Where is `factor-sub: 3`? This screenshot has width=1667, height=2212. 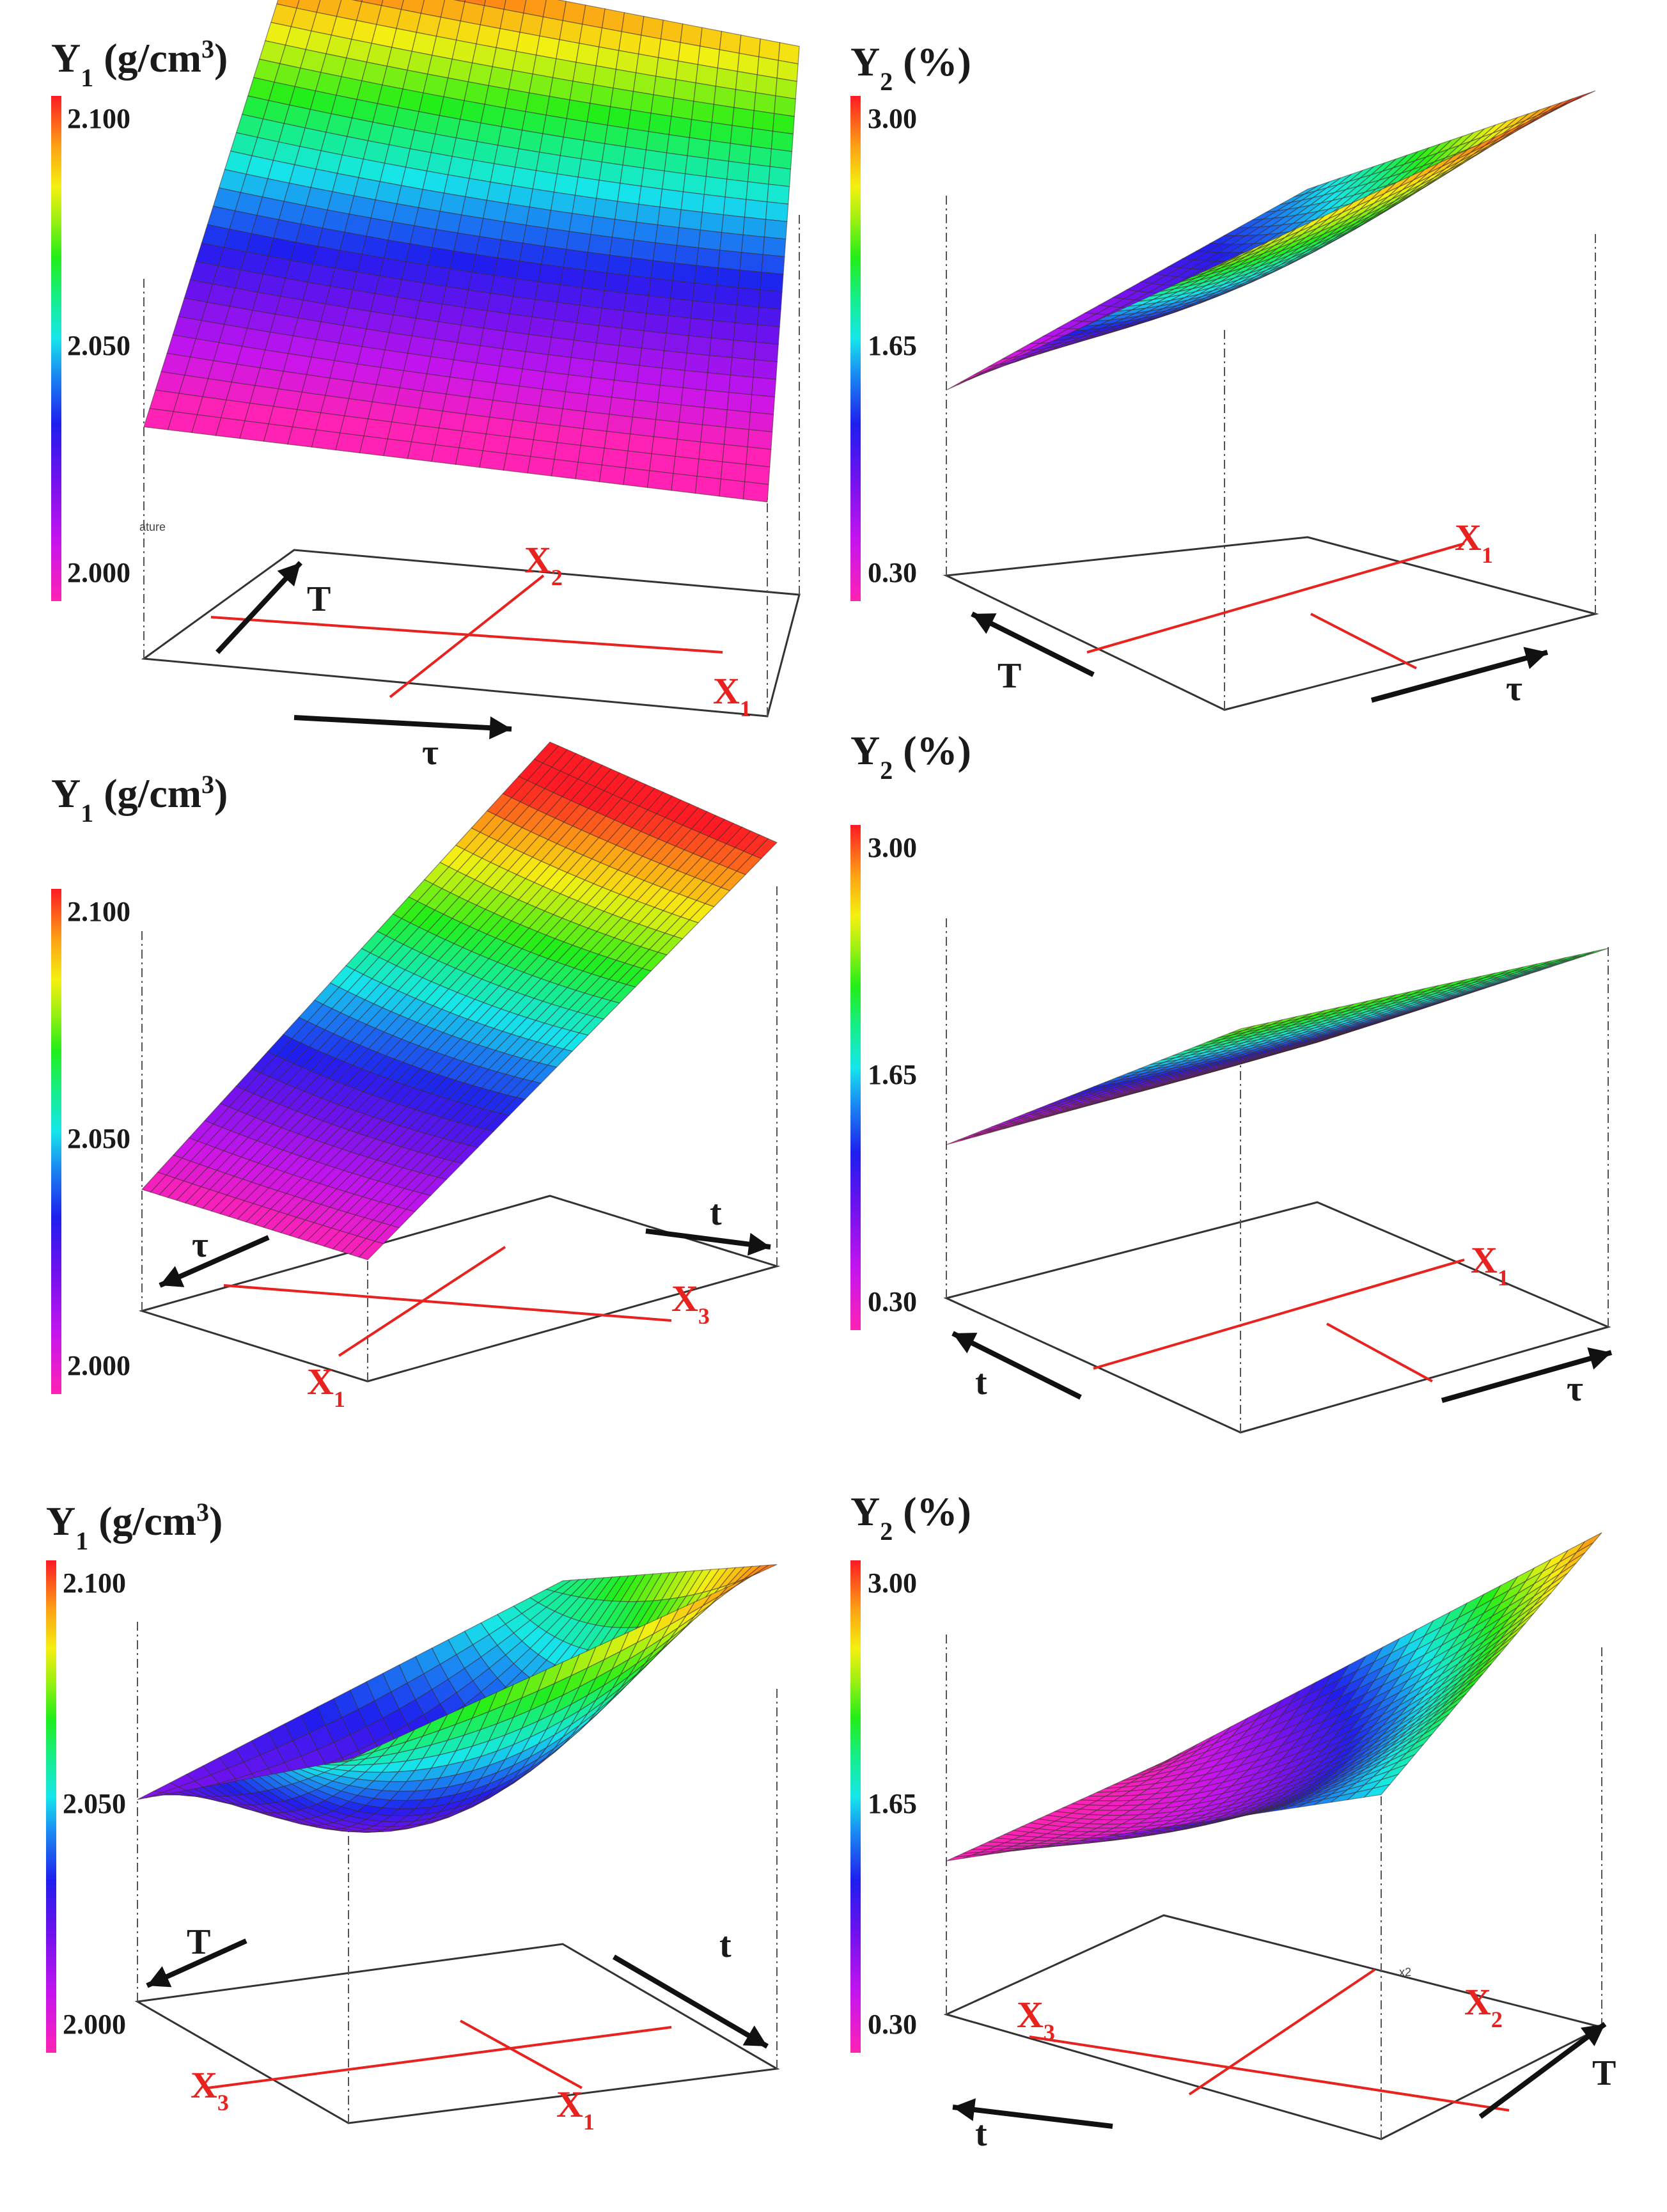 factor-sub: 3 is located at coordinates (1049, 2033).